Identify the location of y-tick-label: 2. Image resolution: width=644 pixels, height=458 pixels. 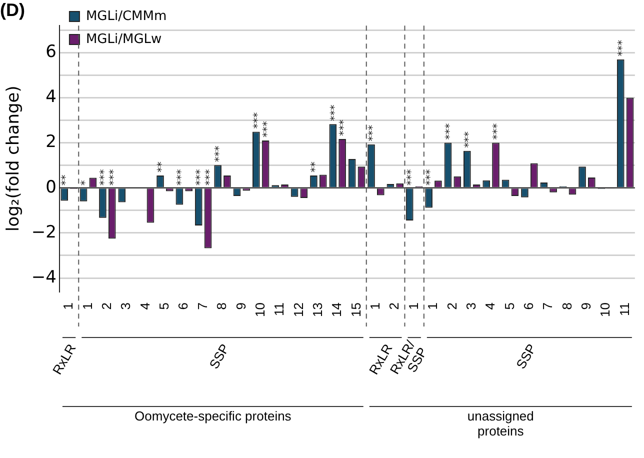
(51, 142).